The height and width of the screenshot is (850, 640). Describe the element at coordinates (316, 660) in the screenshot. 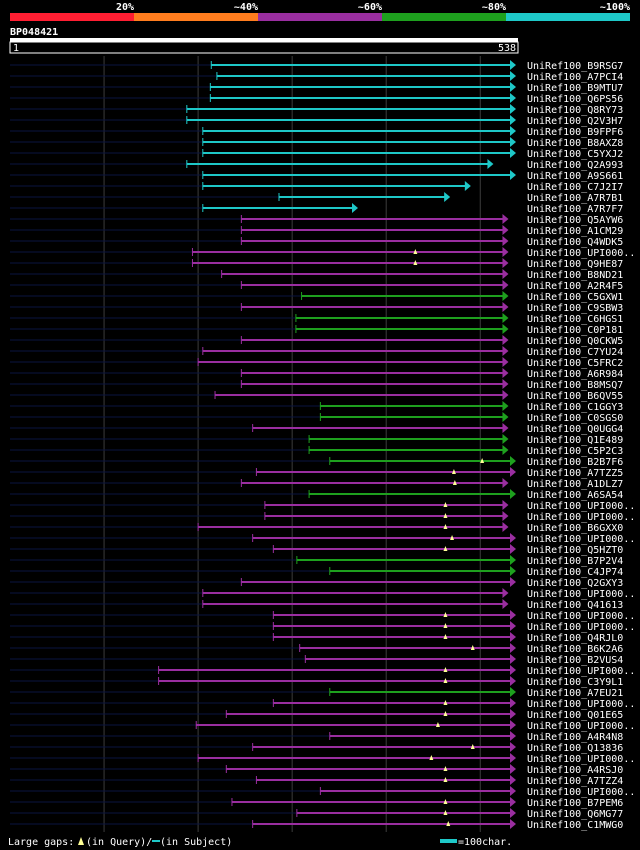

I see `hit-row: UniRef100_B2VUS4` at that location.